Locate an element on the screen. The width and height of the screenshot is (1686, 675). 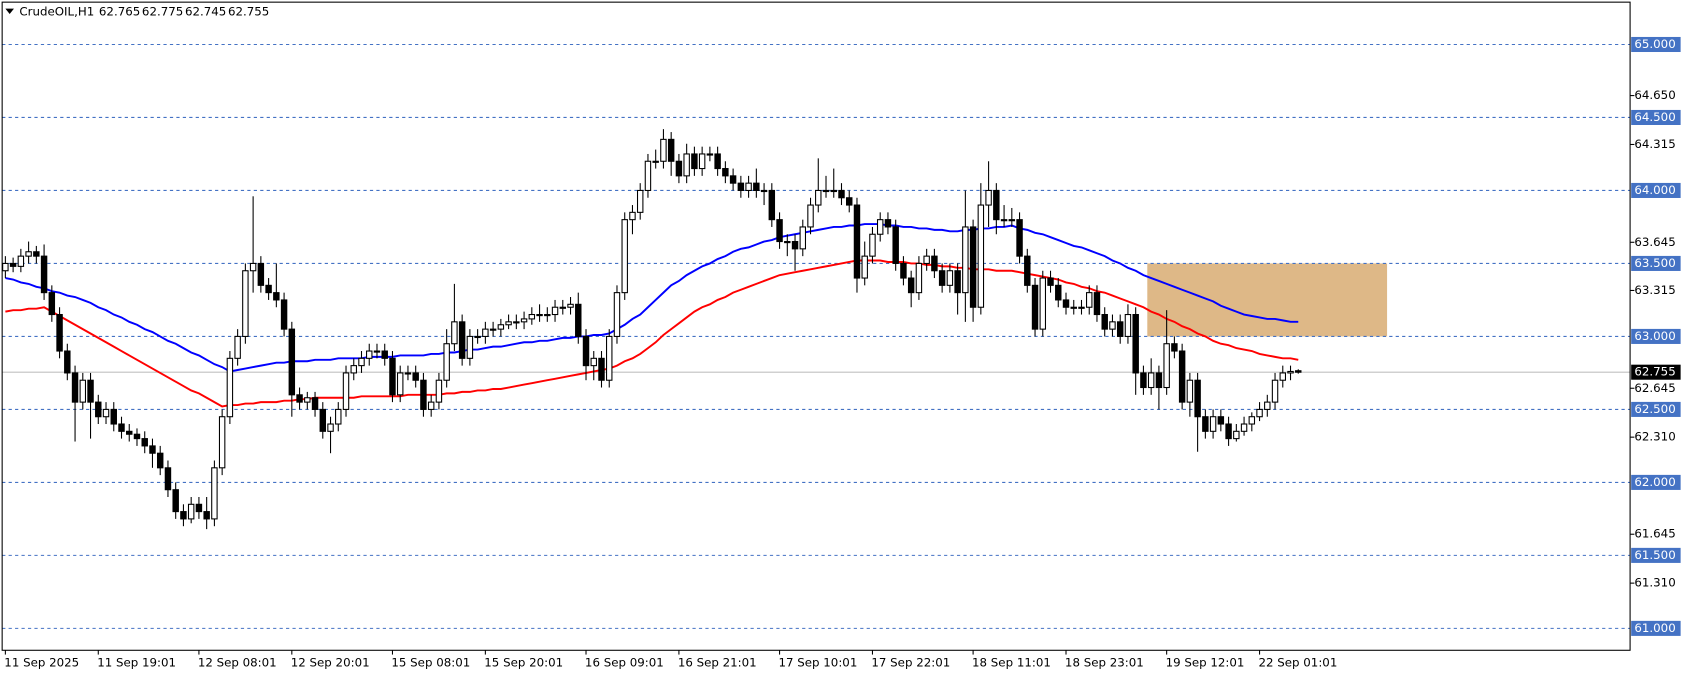
x-tick-label: 15 Sep 08:01 is located at coordinates (430, 663).